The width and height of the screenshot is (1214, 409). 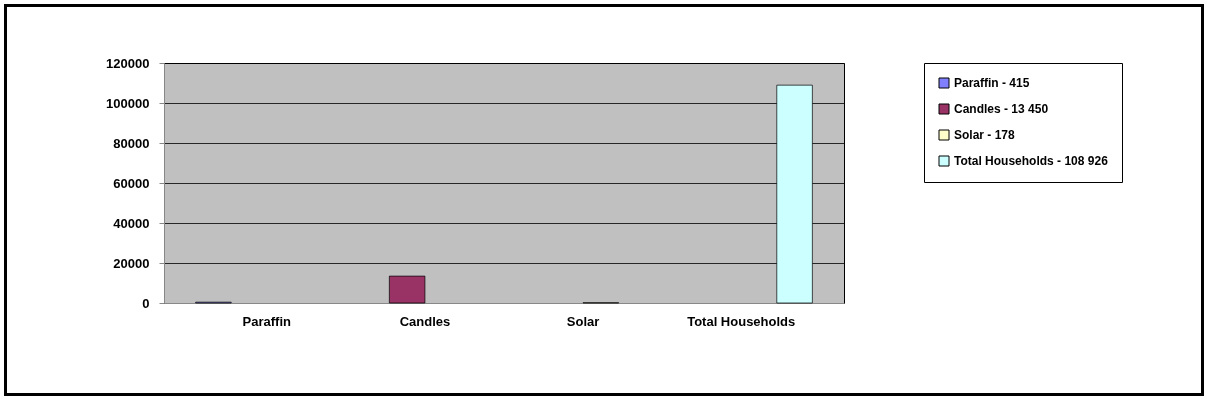 What do you see at coordinates (267, 321) in the screenshot?
I see `x-tick-label: Paraffin` at bounding box center [267, 321].